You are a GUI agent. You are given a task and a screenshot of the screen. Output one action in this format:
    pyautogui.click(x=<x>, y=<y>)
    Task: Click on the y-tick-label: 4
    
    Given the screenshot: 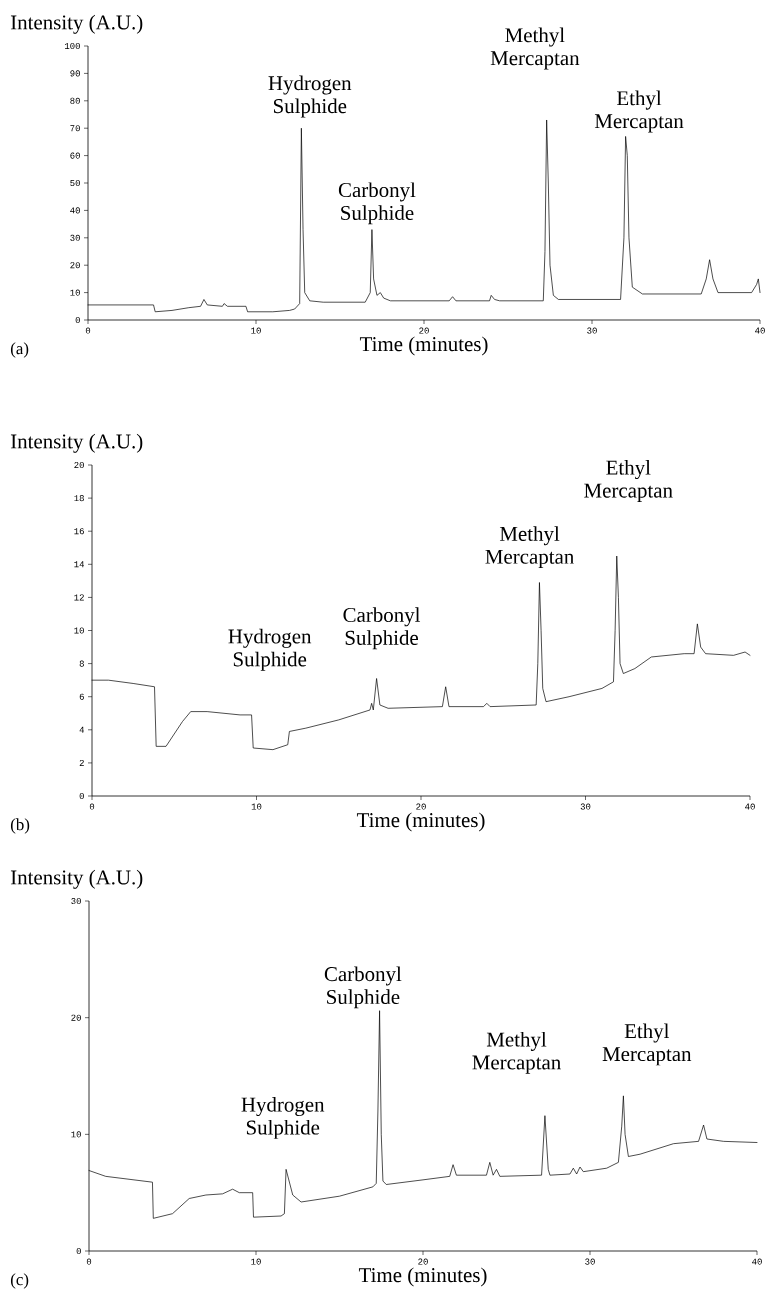 What is the action you would take?
    pyautogui.click(x=82, y=729)
    